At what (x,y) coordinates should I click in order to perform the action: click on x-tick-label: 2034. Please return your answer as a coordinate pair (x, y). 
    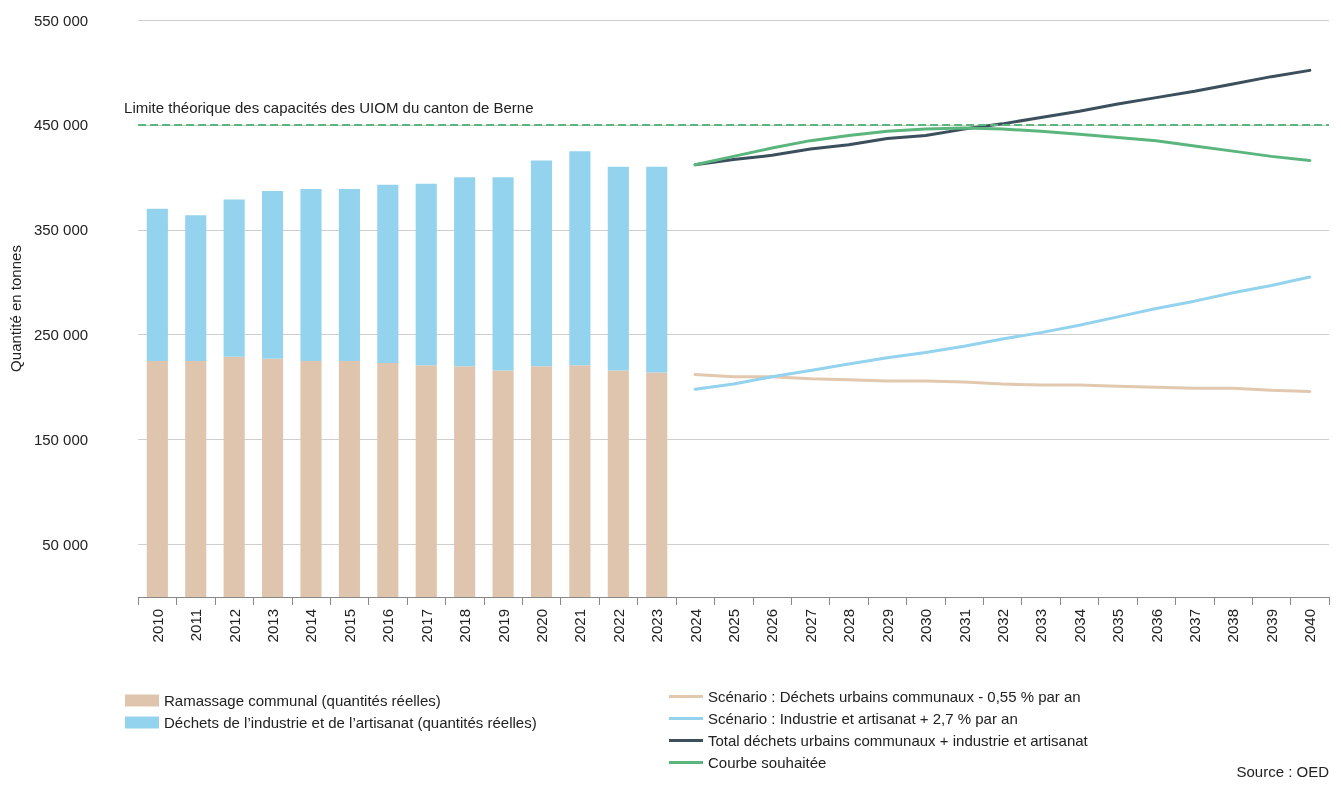
    Looking at the image, I should click on (1079, 626).